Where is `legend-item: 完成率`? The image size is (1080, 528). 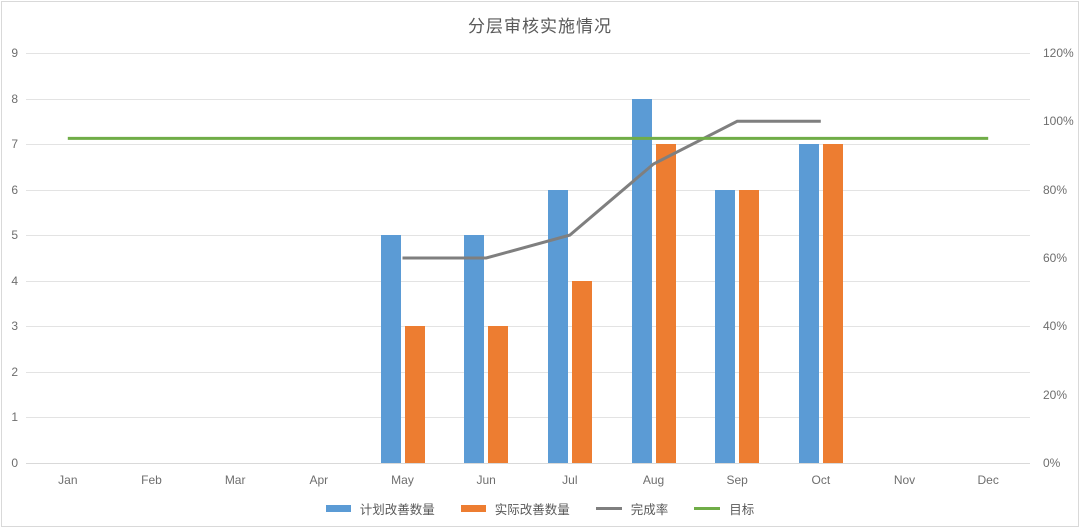
legend-item: 完成率 is located at coordinates (632, 508).